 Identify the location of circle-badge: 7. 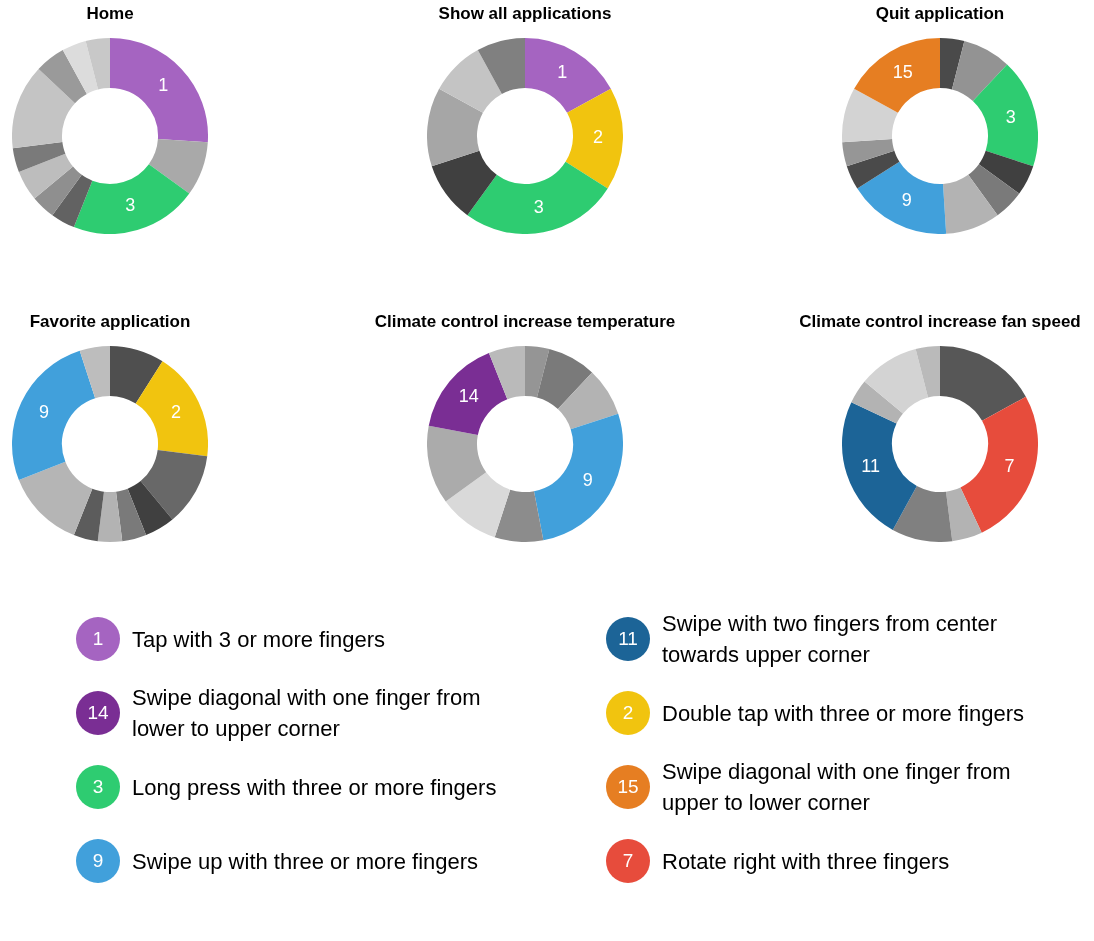
(628, 861).